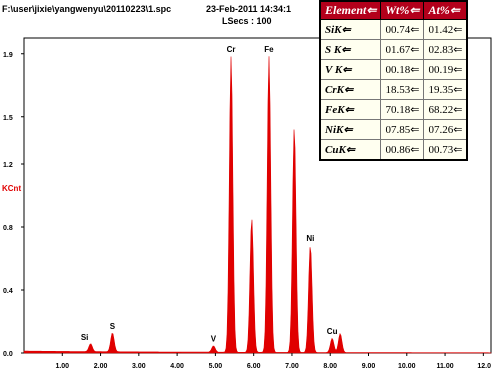  I want to click on x-tick-label: 5.00, so click(216, 366).